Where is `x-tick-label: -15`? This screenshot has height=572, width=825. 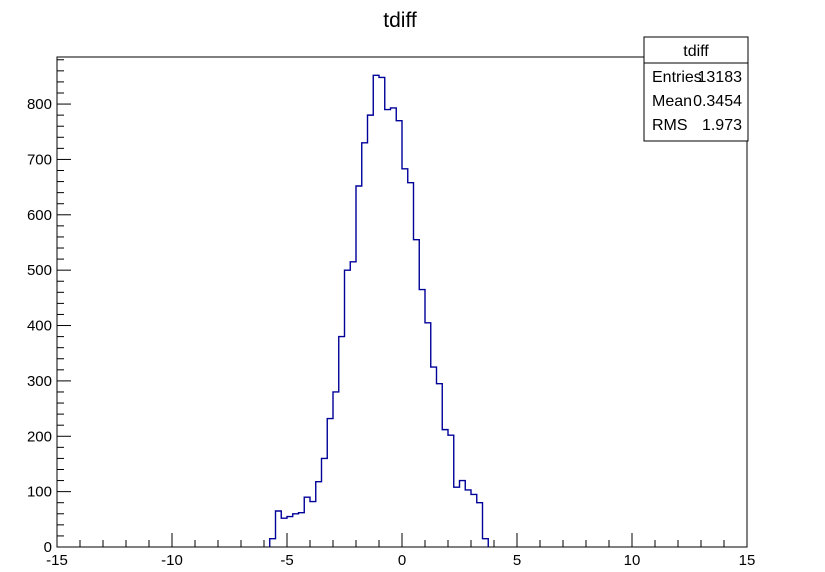
x-tick-label: -15 is located at coordinates (57, 560).